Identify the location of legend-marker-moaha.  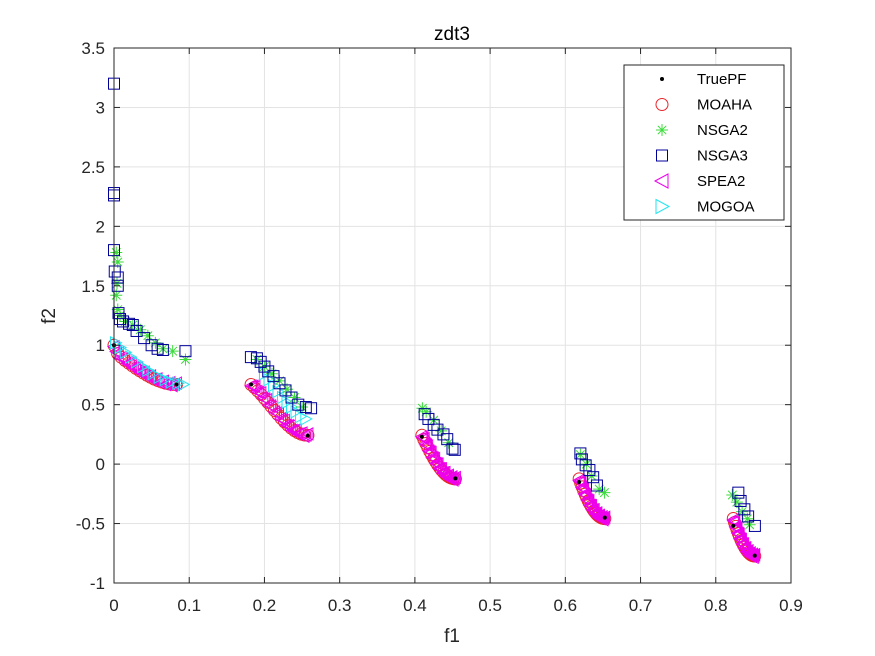
(662, 104).